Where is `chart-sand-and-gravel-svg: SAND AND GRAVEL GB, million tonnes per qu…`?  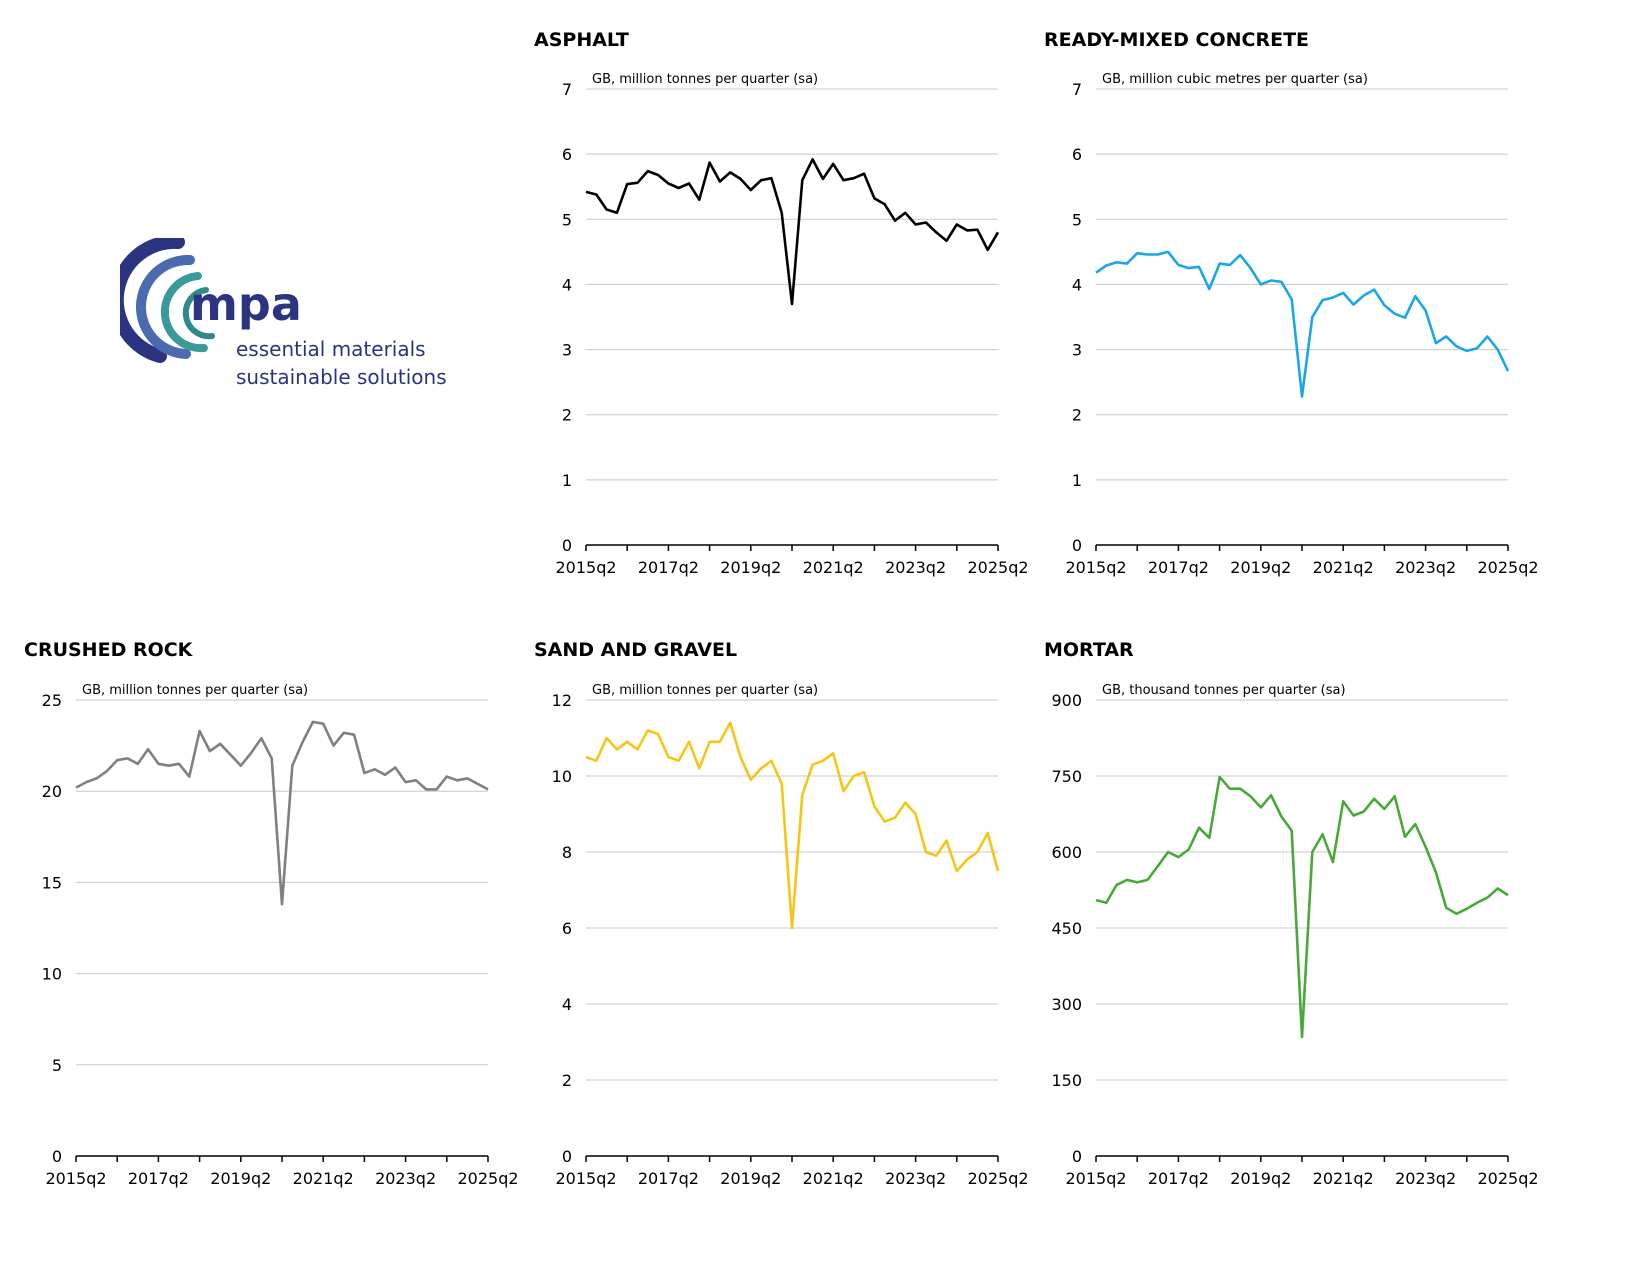
chart-sand-and-gravel-svg: SAND AND GRAVEL GB, million tonnes per qu… is located at coordinates (781, 913).